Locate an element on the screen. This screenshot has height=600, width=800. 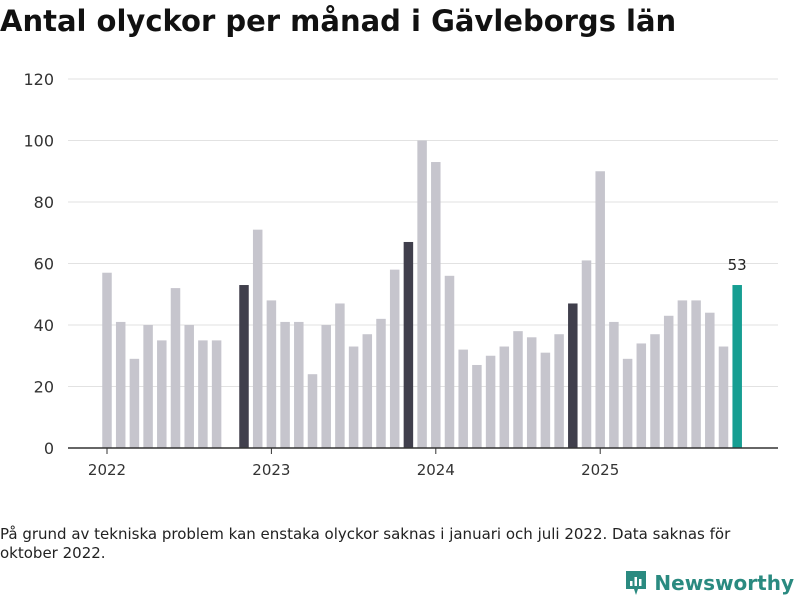
y-tick-label: 60 is located at coordinates (44, 264).